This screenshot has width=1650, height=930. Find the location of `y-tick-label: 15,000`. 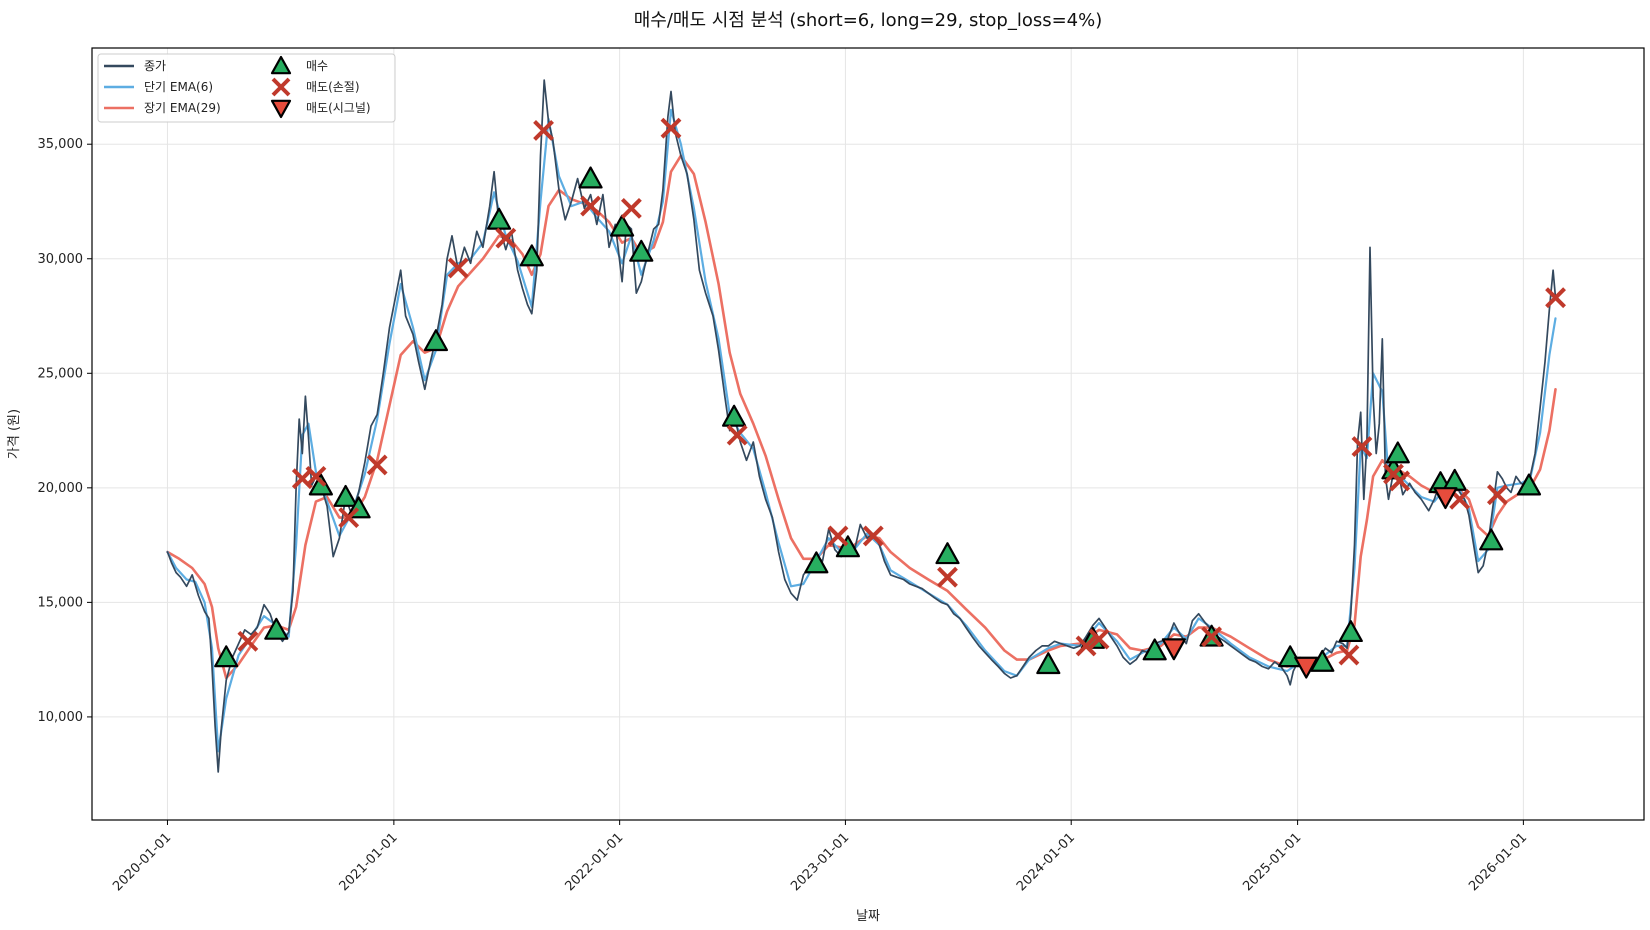

y-tick-label: 15,000 is located at coordinates (61, 602).